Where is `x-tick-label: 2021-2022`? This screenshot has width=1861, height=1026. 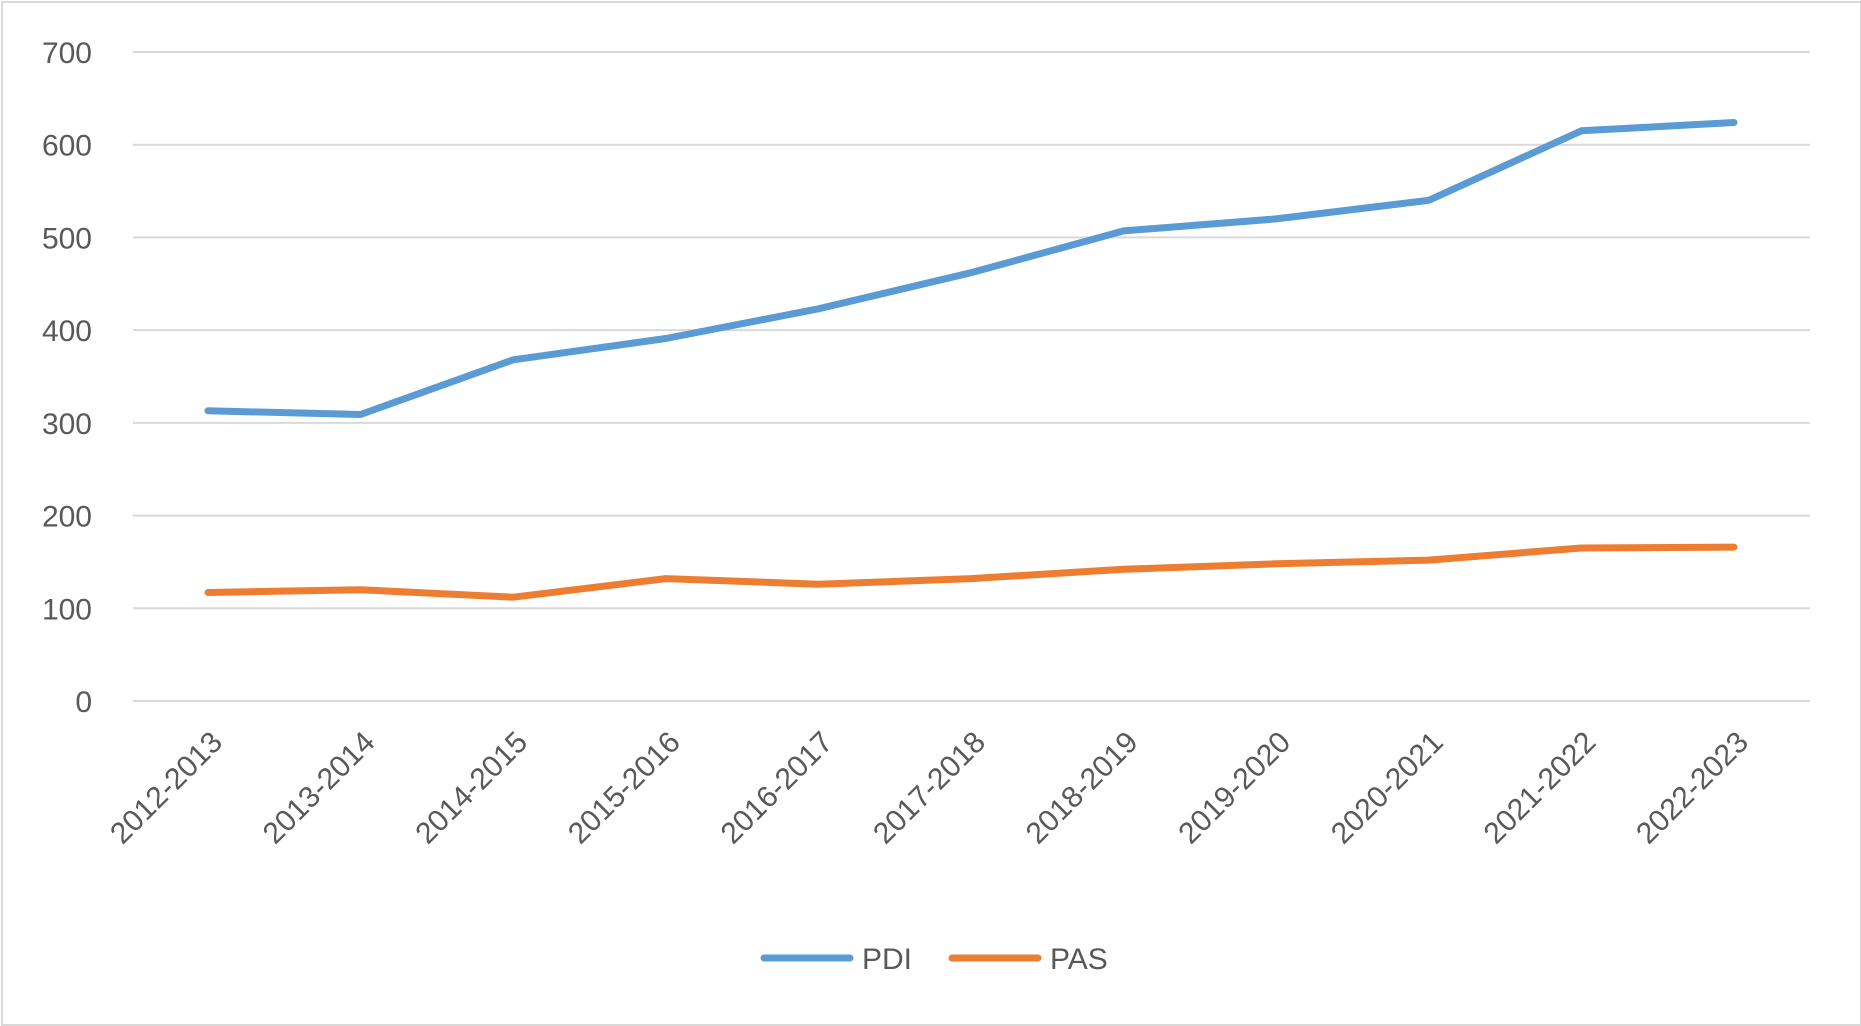
x-tick-label: 2021-2022 is located at coordinates (1540, 788).